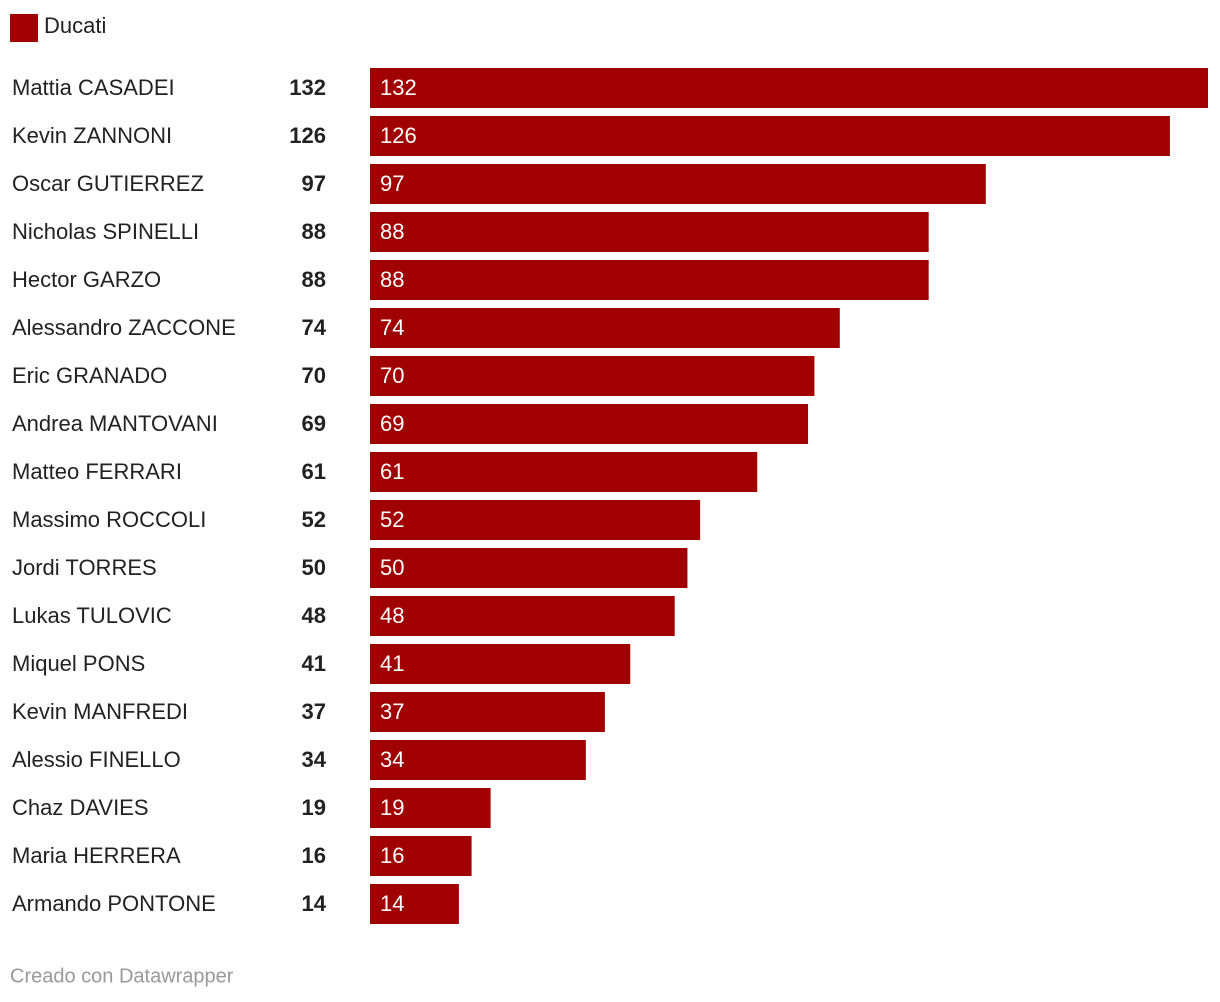 This screenshot has width=1220, height=1002. What do you see at coordinates (24, 28) in the screenshot?
I see `legend-swatch` at bounding box center [24, 28].